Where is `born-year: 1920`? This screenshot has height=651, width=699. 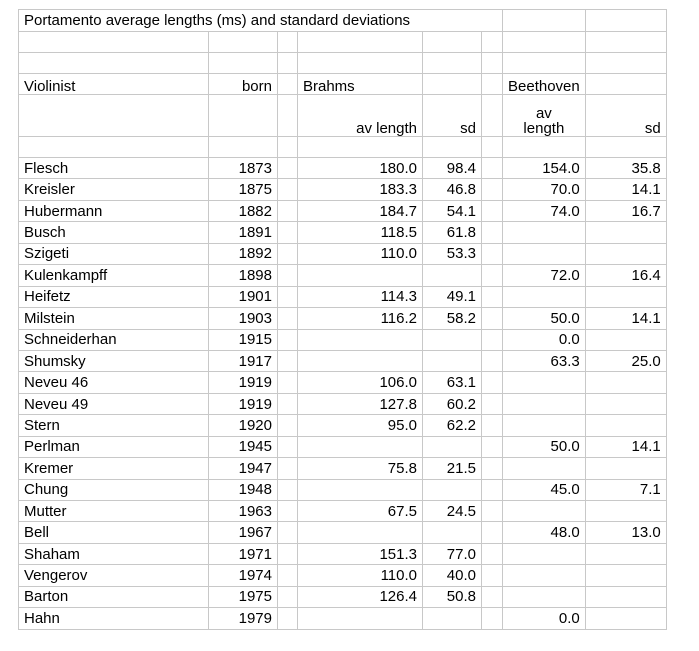
born-year: 1920 is located at coordinates (243, 425).